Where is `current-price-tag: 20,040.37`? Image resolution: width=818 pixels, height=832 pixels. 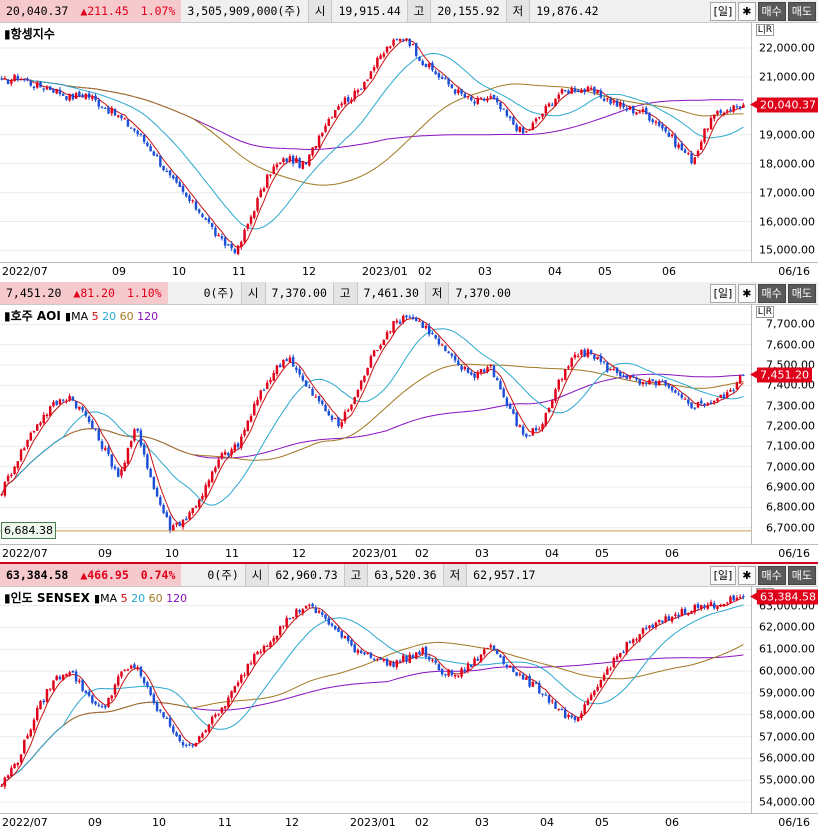 current-price-tag: 20,040.37 is located at coordinates (784, 105).